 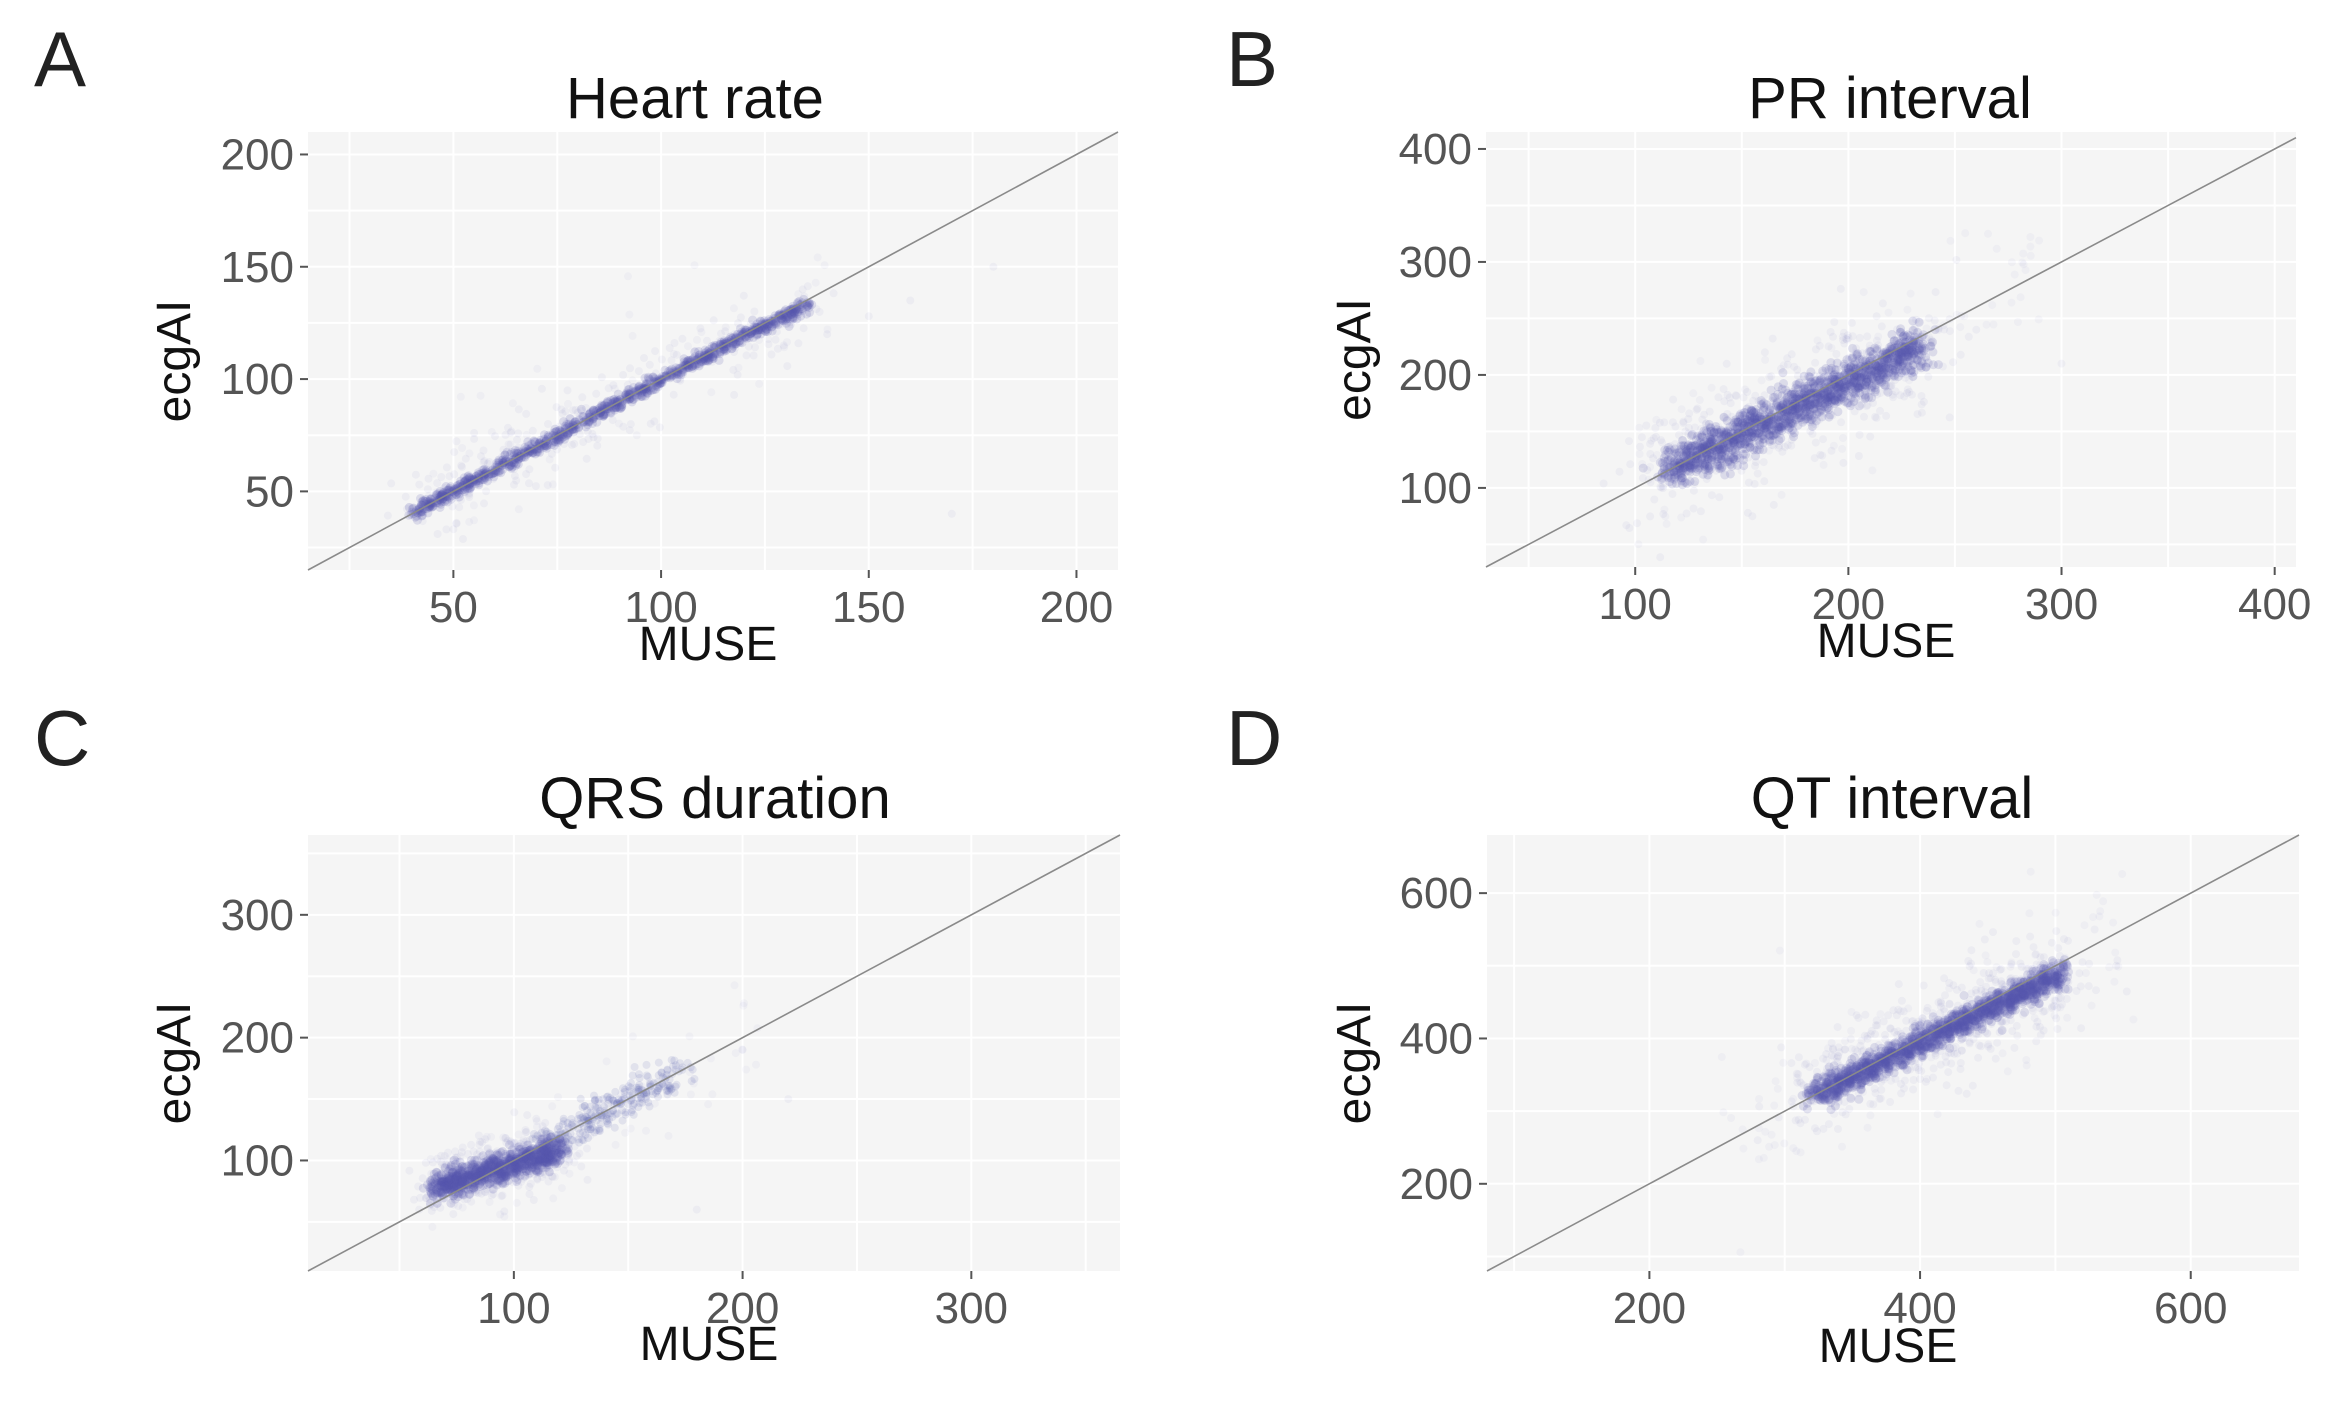 I want to click on x-axis-ticks: 50 100 150 200, so click(x=771, y=601).